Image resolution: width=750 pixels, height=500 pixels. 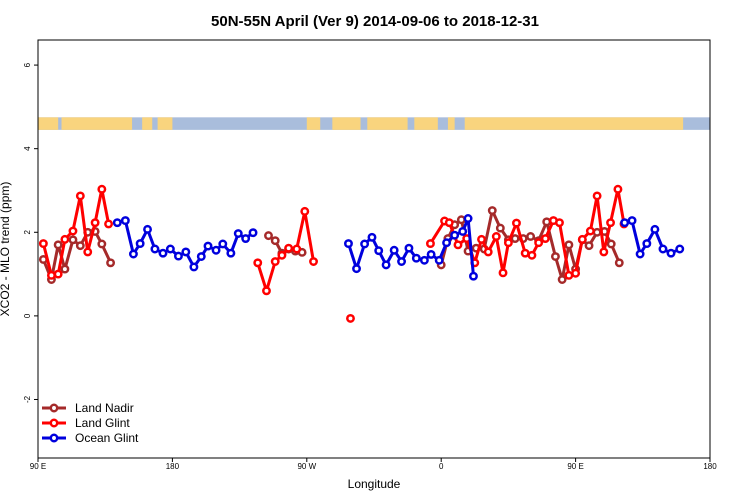 I want to click on x-axis: 90 E 180 90 W 0 90 E 180, so click(x=373, y=464).